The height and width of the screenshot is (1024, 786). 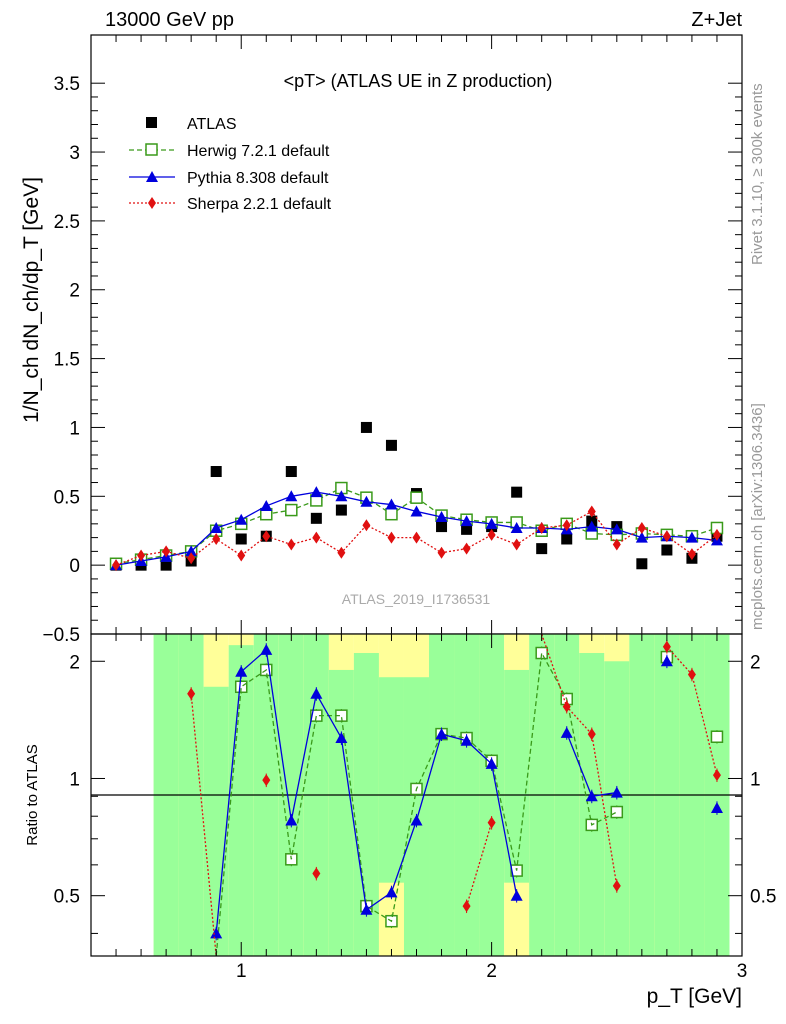 What do you see at coordinates (31, 300) in the screenshot?
I see `main-y-axis-label: 1/N_ch dN_ch/dp_T [GeV]` at bounding box center [31, 300].